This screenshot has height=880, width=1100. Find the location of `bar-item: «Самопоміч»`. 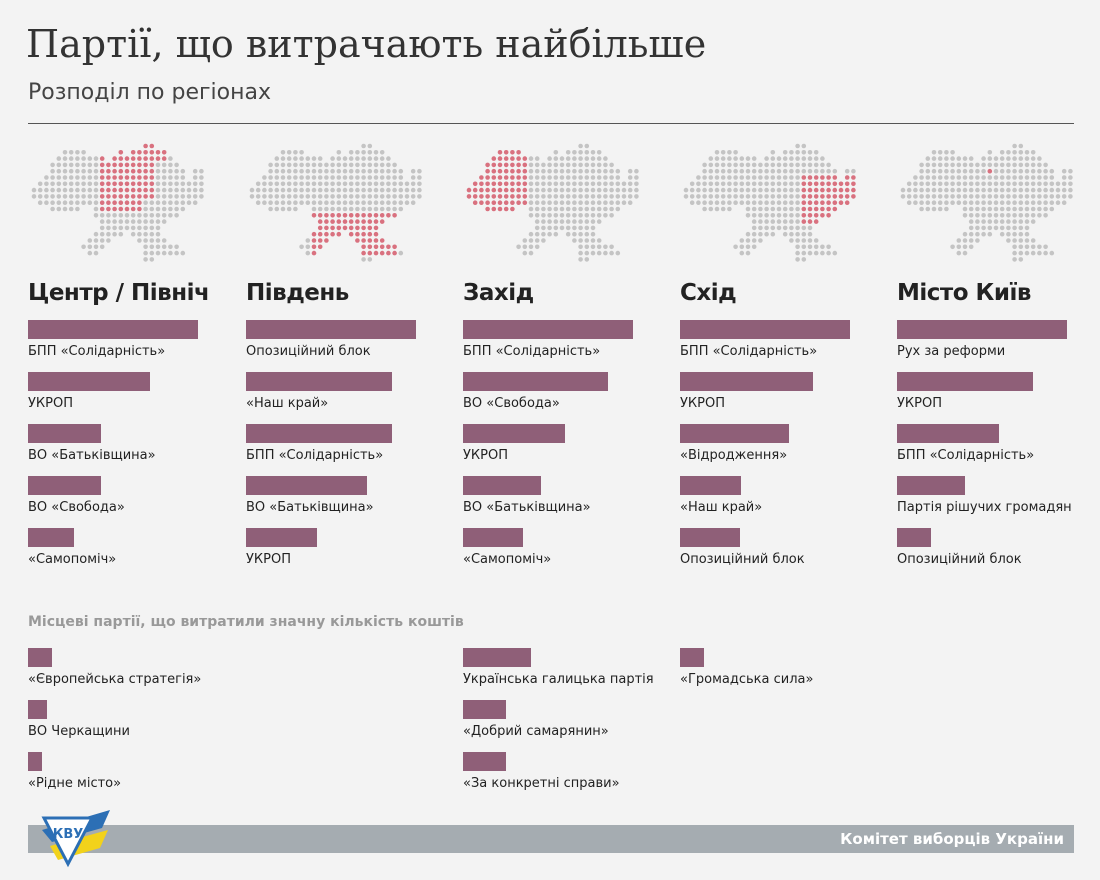

bar-item: «Самопоміч» is located at coordinates (128, 554).